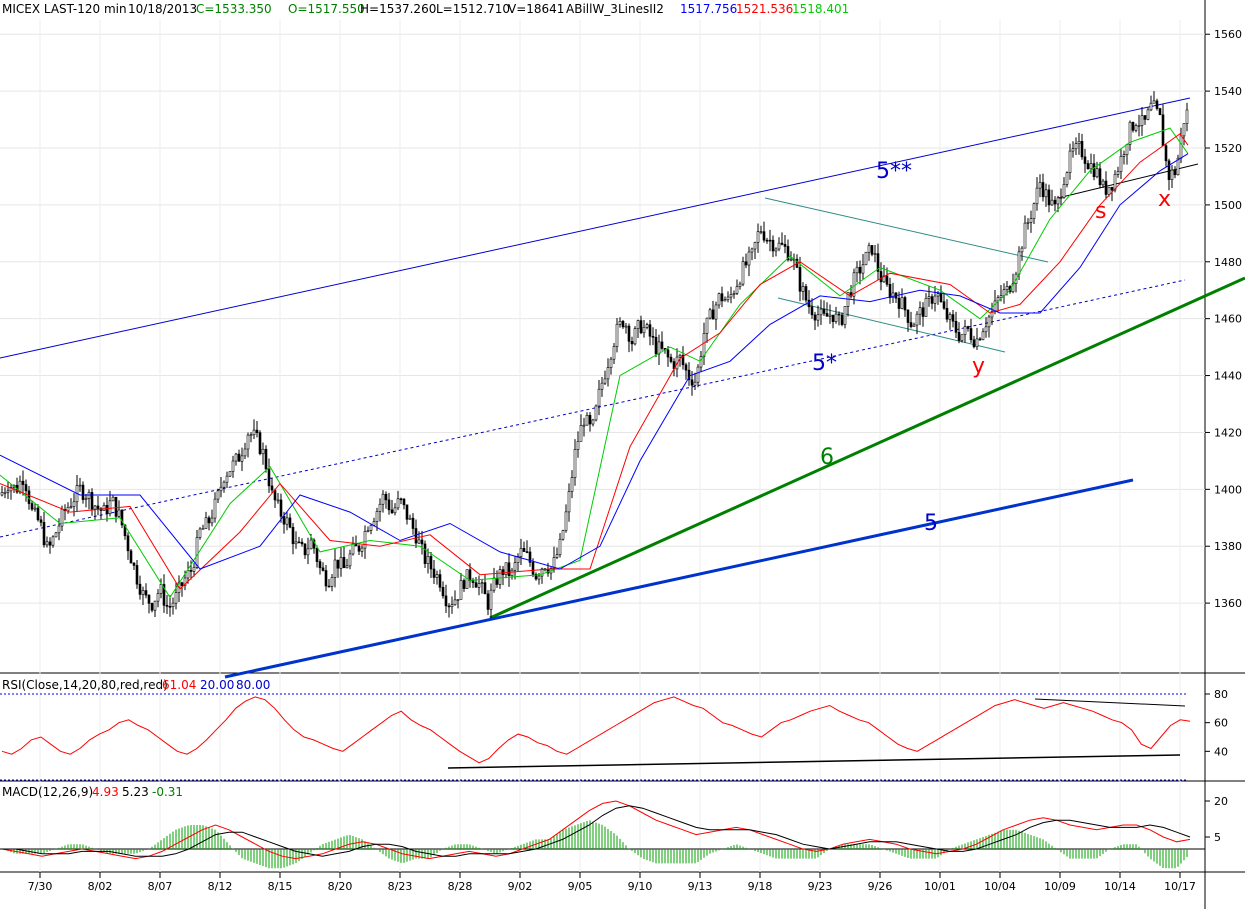 The width and height of the screenshot is (1245, 909). What do you see at coordinates (615, 9) in the screenshot?
I see `header-indicator: ABillW_3LinesII2` at bounding box center [615, 9].